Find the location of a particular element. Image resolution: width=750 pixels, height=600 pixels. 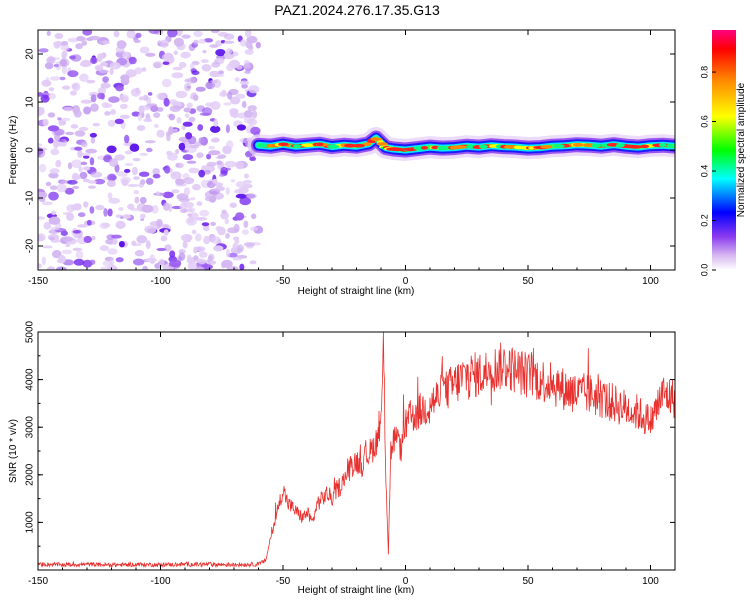

noise-speckles is located at coordinates (151, 150).